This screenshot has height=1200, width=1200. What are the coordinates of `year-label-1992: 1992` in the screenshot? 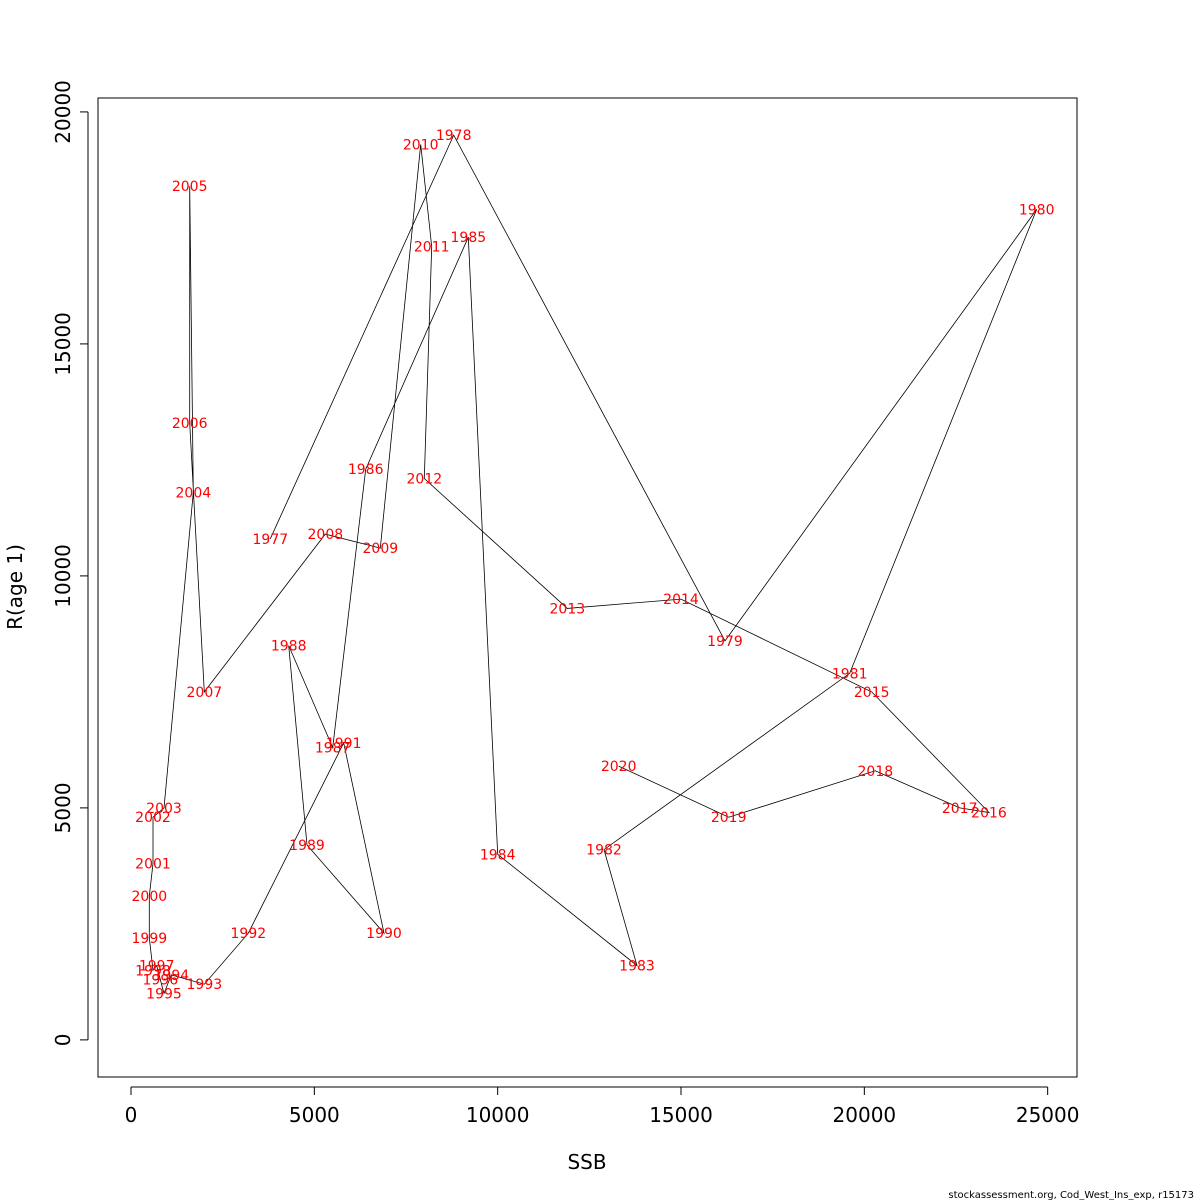 It's located at (249, 934).